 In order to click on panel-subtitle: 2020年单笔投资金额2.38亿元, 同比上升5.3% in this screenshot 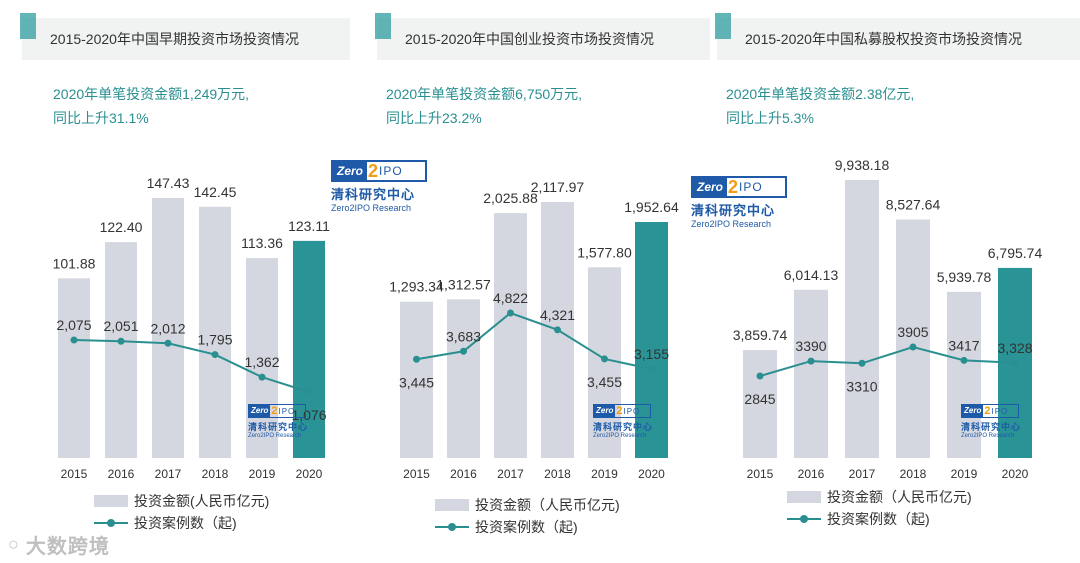, I will do `click(820, 106)`.